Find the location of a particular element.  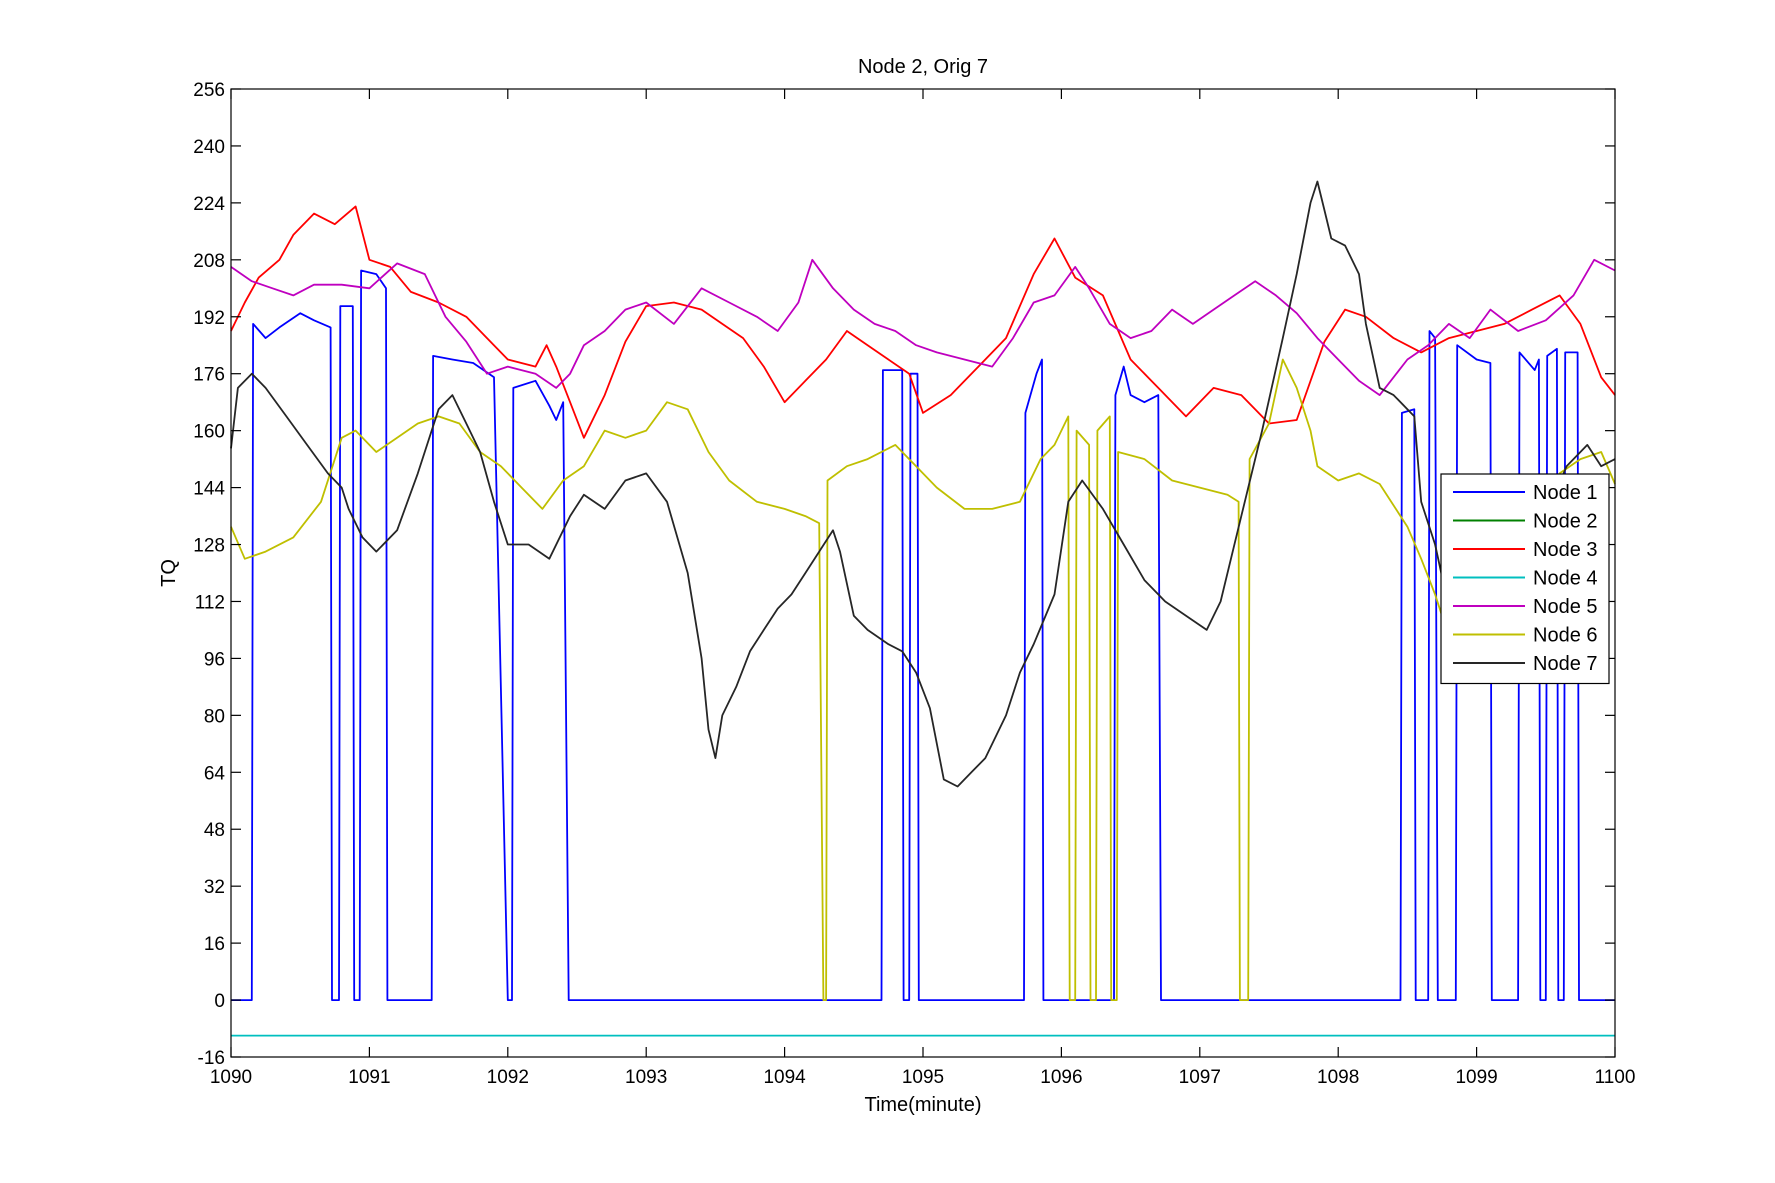

y-tick-label: 160 is located at coordinates (209, 432).